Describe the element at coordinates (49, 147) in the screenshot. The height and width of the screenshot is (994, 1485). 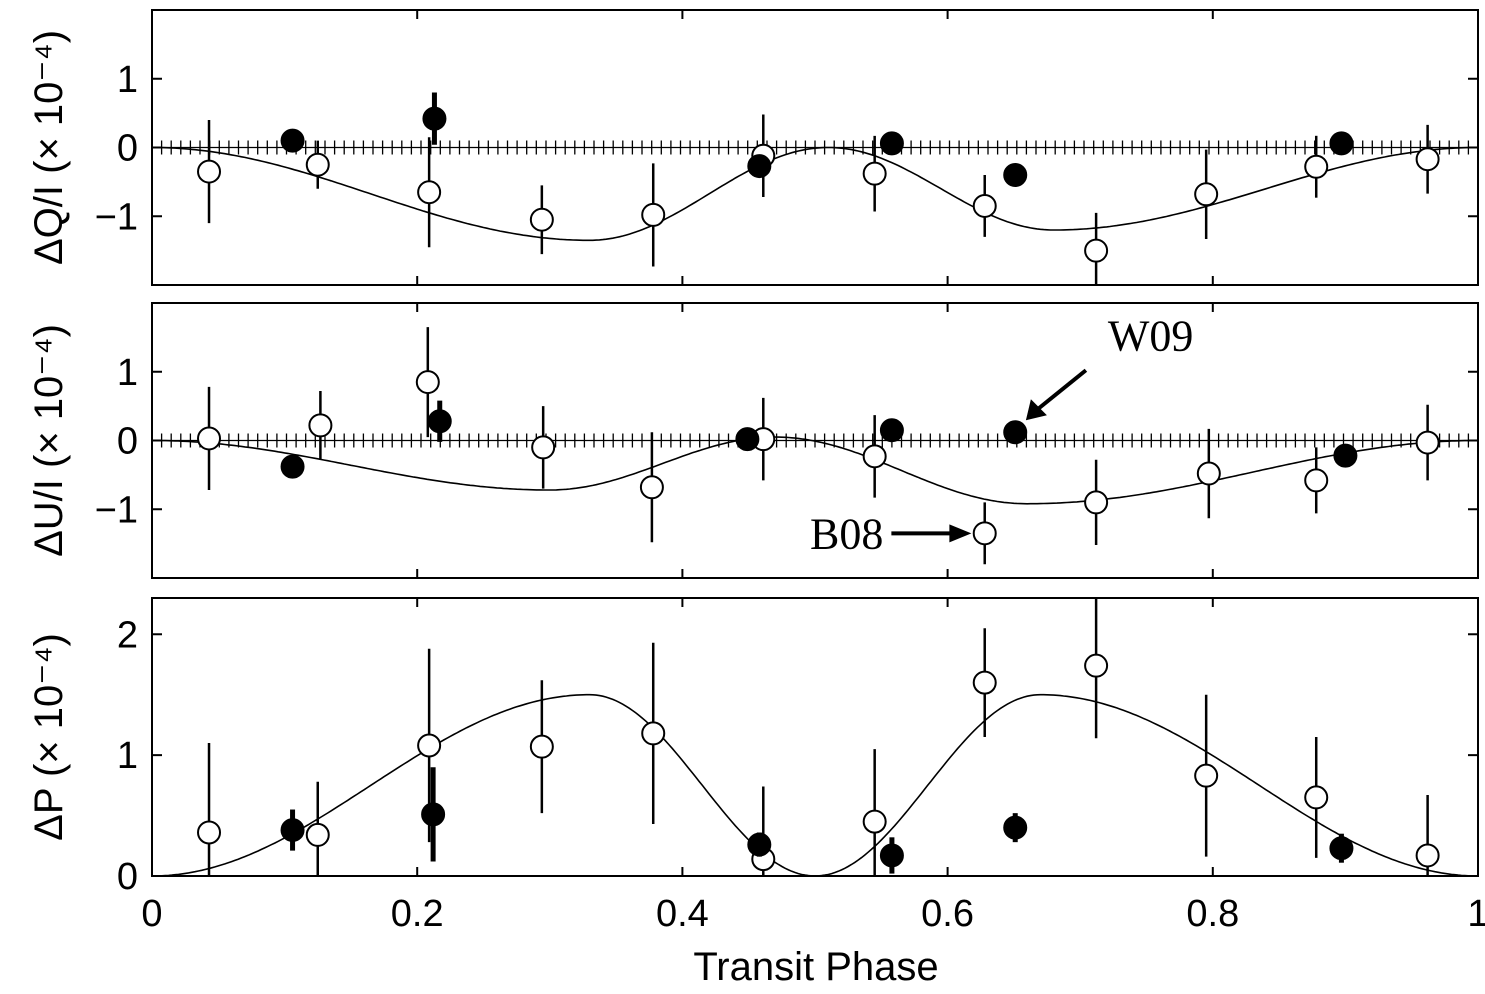
I see `y-axis-title: ΔQ/I (× 10⁻⁴)` at that location.